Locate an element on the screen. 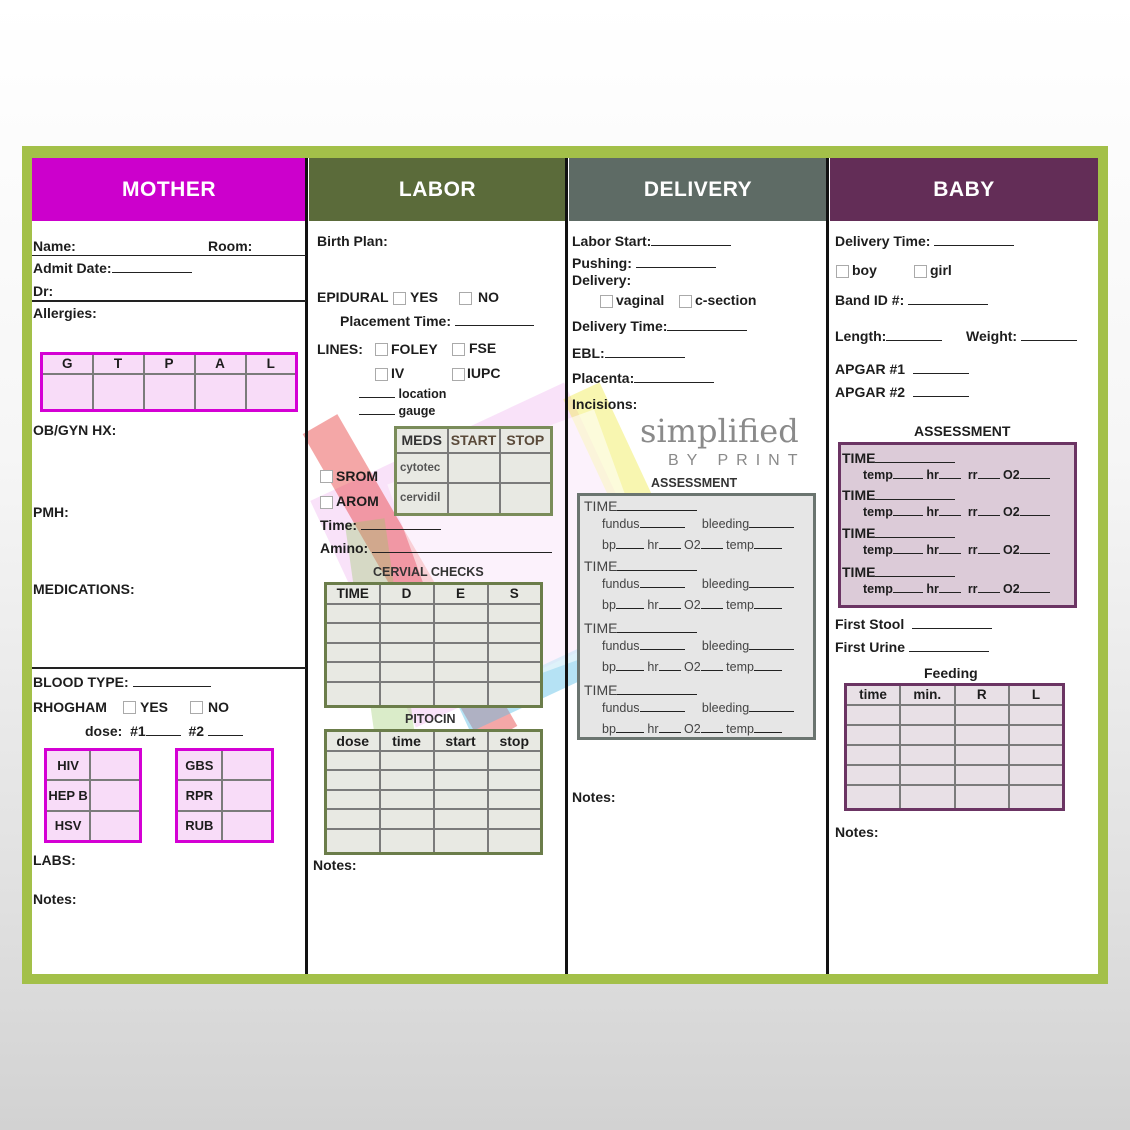 This screenshot has width=1130, height=1130. amino-field is located at coordinates (462, 547).